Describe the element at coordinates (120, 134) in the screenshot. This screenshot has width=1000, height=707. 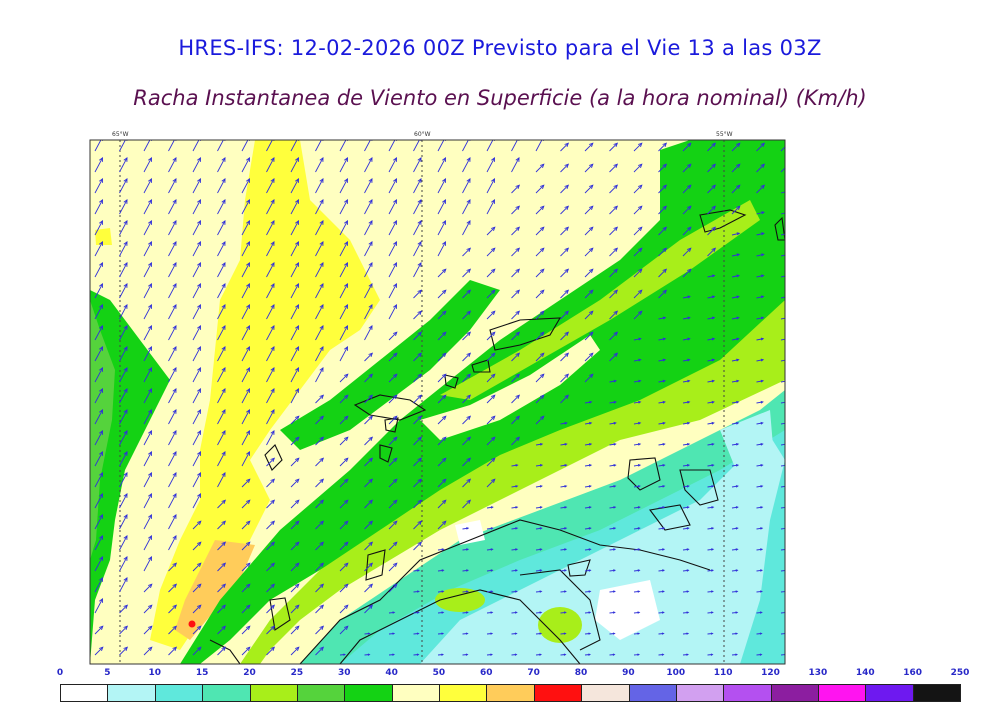
I see `lon-label-65w: 65°W` at that location.